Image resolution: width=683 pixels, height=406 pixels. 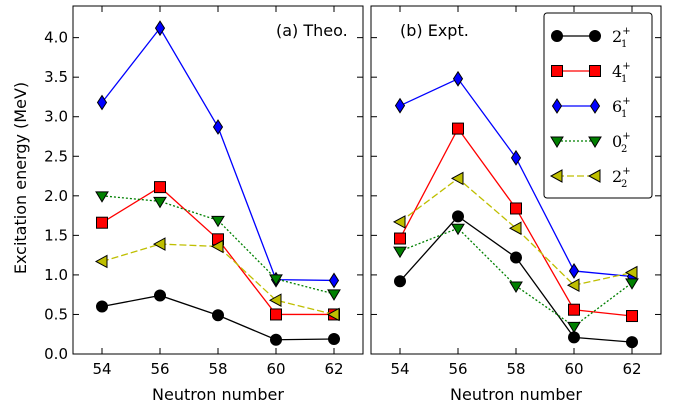 I want to click on y-tick-label: 1.5, so click(x=56, y=235).